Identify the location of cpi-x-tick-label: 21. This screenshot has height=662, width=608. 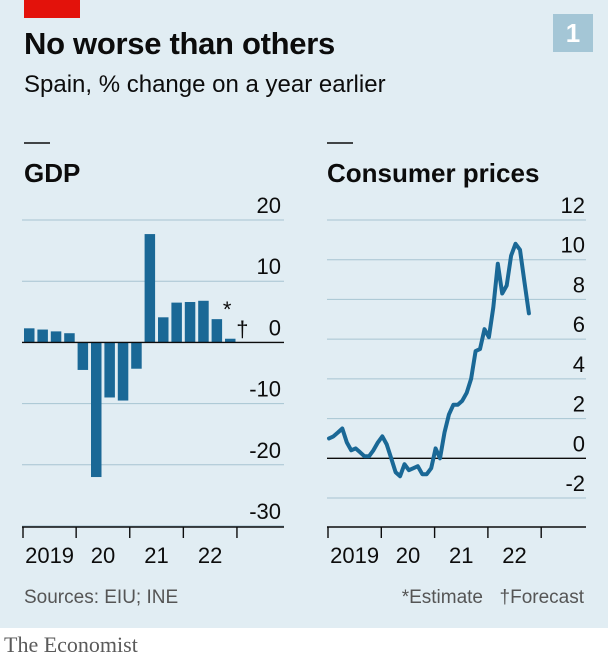
(461, 555).